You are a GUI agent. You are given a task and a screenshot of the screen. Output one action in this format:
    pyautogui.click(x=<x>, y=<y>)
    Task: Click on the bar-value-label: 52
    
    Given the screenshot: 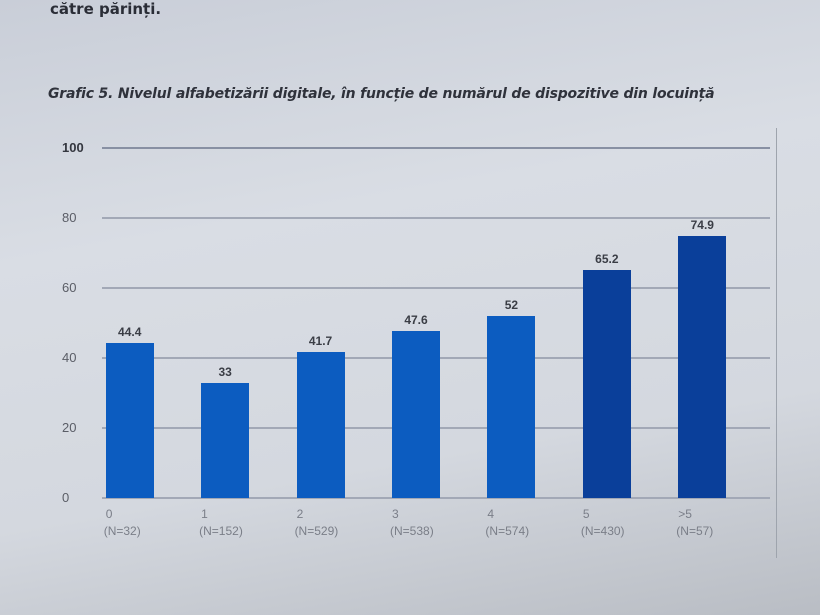 What is the action you would take?
    pyautogui.click(x=511, y=305)
    